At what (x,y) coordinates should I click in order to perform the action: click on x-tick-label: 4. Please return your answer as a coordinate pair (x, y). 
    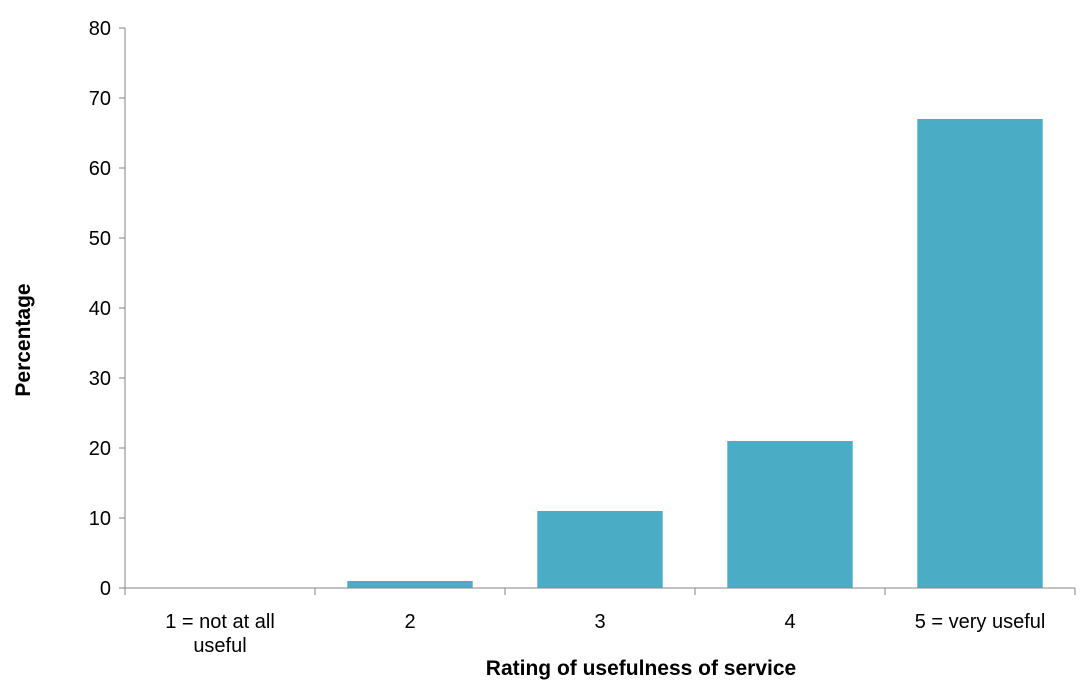
    Looking at the image, I should click on (789, 622).